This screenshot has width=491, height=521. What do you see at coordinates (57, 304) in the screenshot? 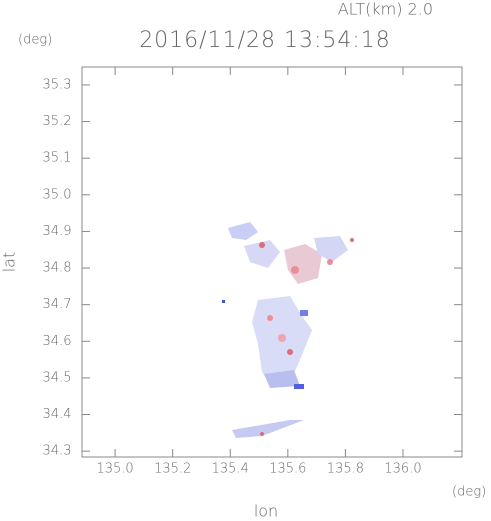
I see `y-tick-label: 34.7` at bounding box center [57, 304].